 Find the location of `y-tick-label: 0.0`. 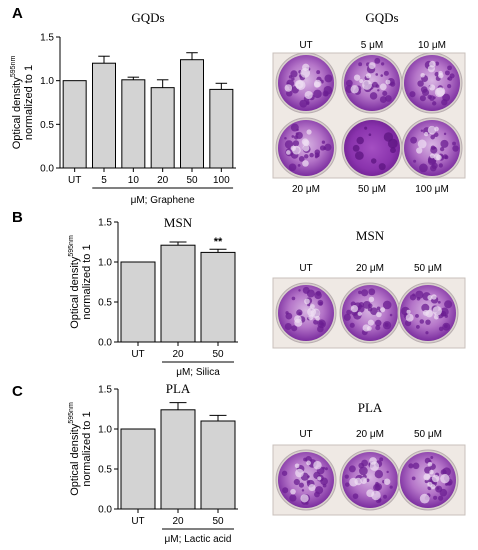

y-tick-label: 0.0 is located at coordinates (105, 343).